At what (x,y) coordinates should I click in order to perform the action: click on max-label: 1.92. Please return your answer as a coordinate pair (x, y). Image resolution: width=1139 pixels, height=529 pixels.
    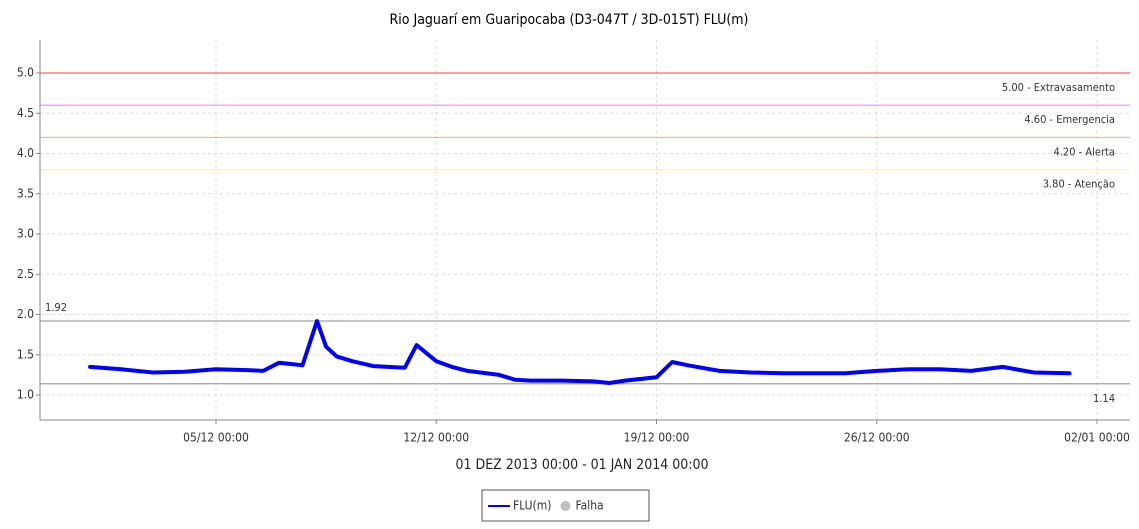
    Looking at the image, I should click on (56, 307).